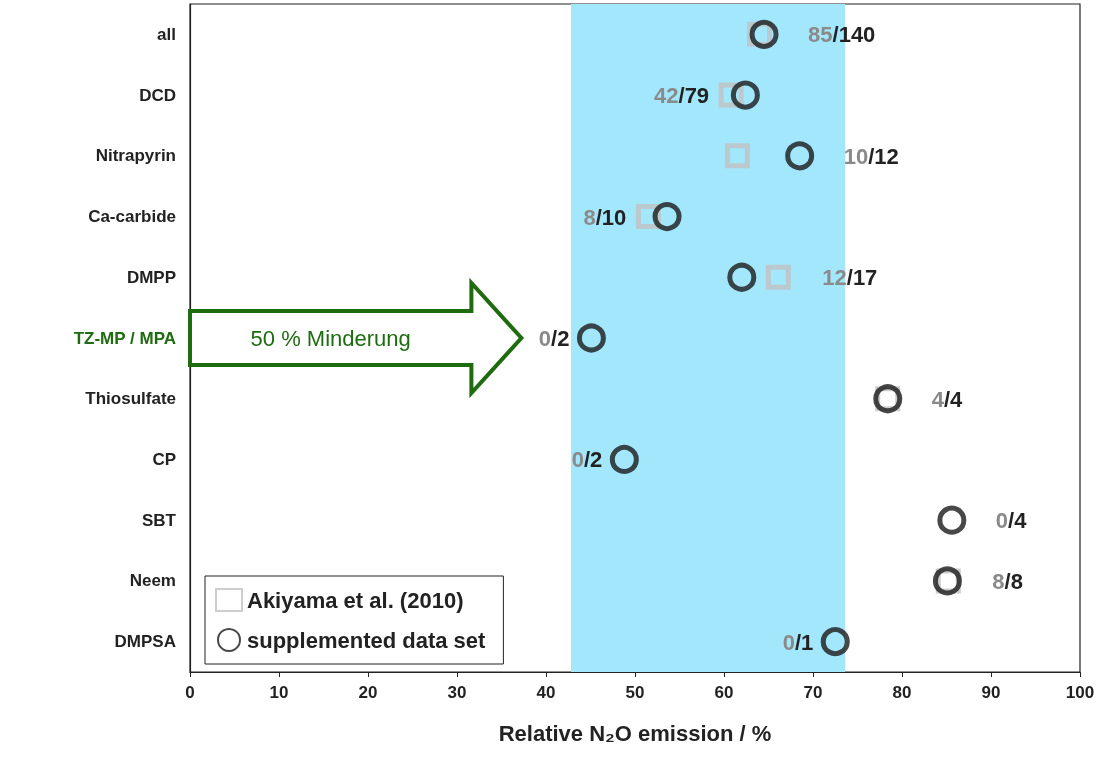  What do you see at coordinates (605, 217) in the screenshot?
I see `annotation: 8/10` at bounding box center [605, 217].